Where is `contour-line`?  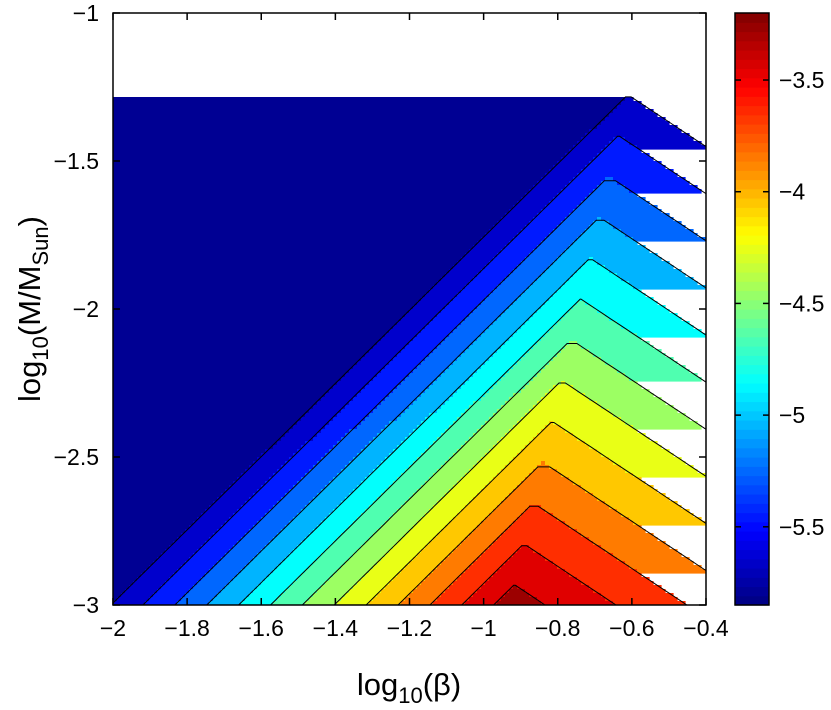 contour-line is located at coordinates (519, 594).